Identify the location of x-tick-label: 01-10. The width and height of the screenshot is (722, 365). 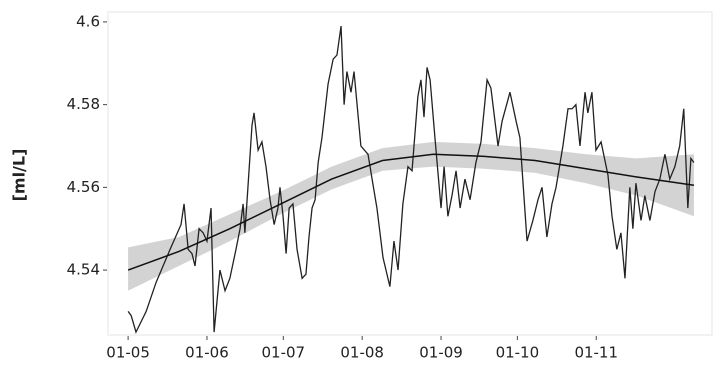
(518, 353).